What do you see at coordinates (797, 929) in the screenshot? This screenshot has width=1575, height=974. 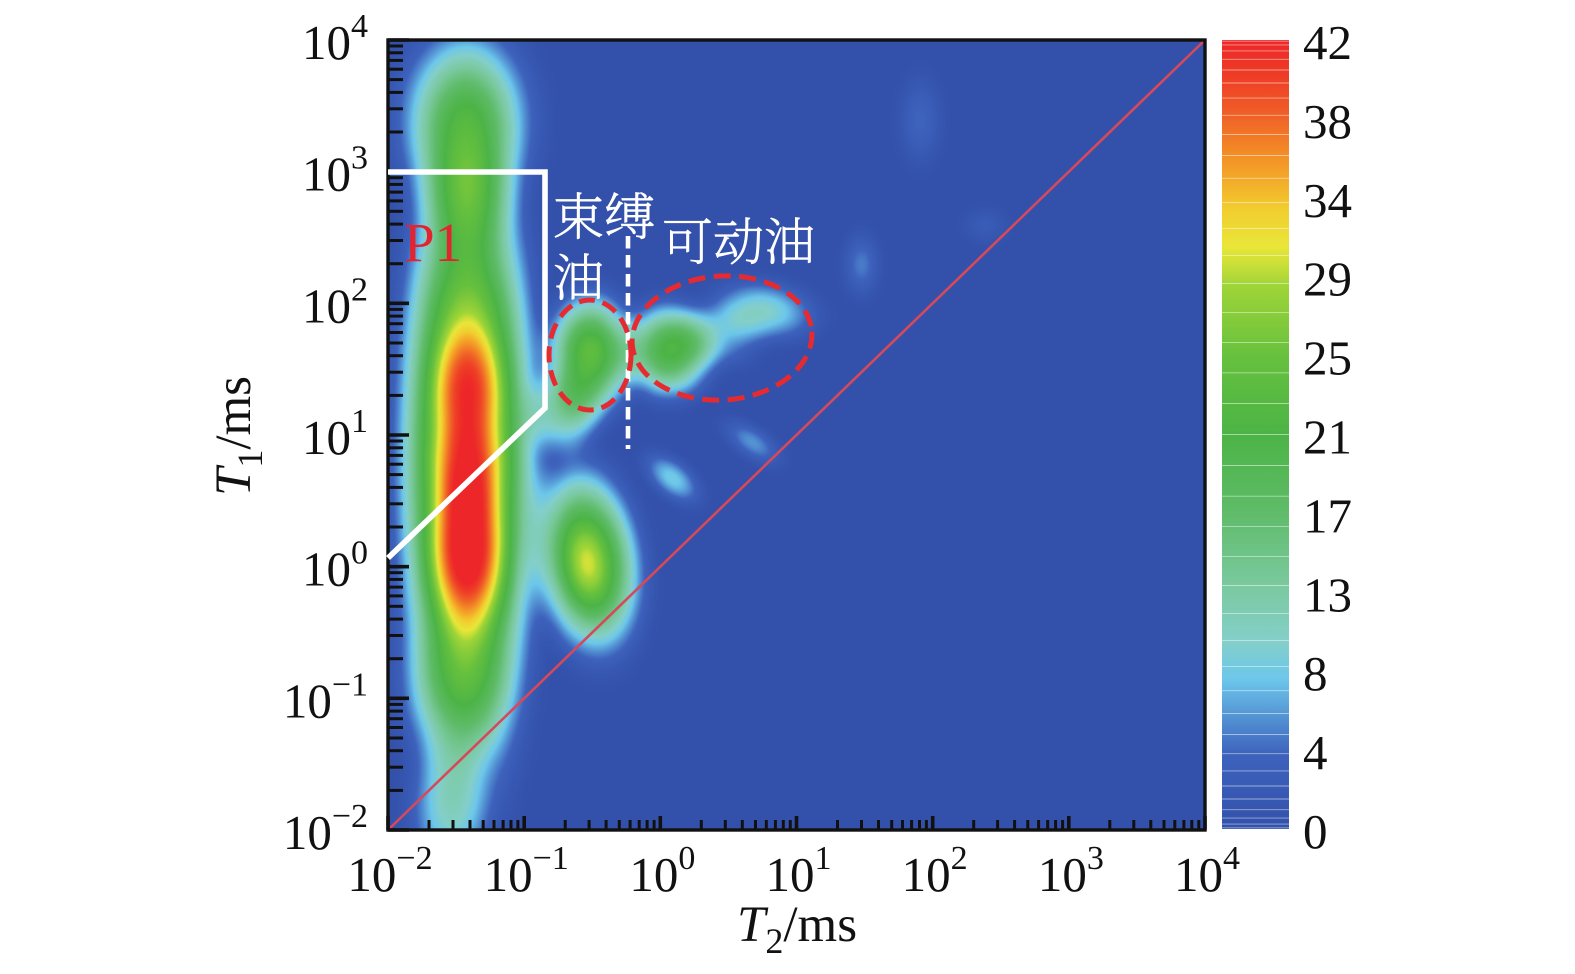 I see `svg-text: T2/ms` at bounding box center [797, 929].